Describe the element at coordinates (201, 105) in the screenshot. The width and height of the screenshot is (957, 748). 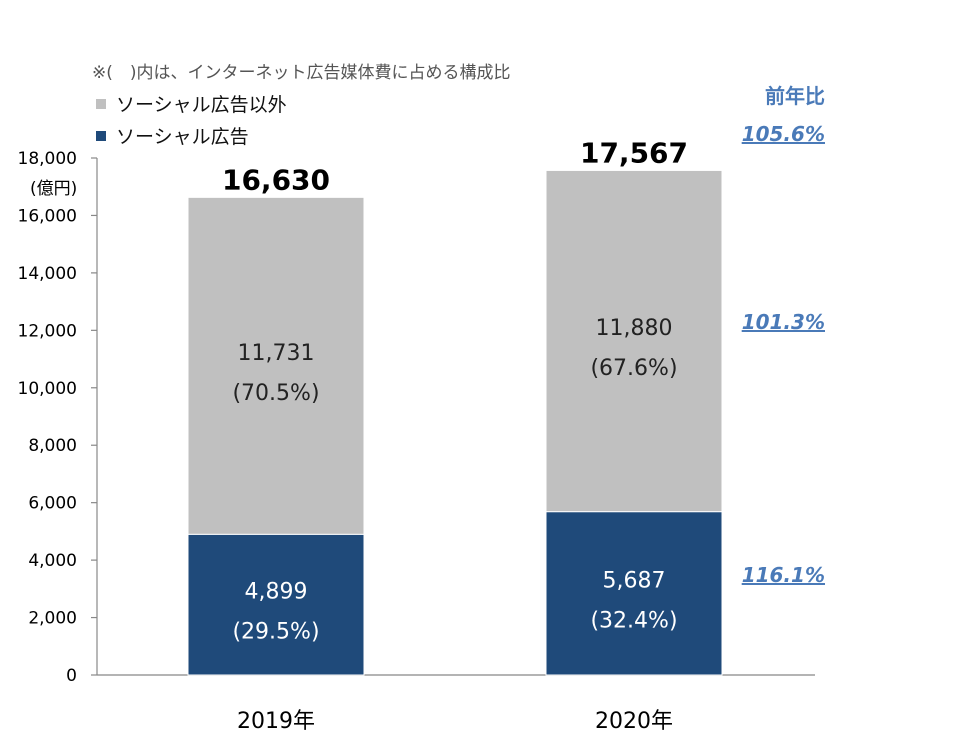
I see `legend-label-other: ソーシャル広告以外` at that location.